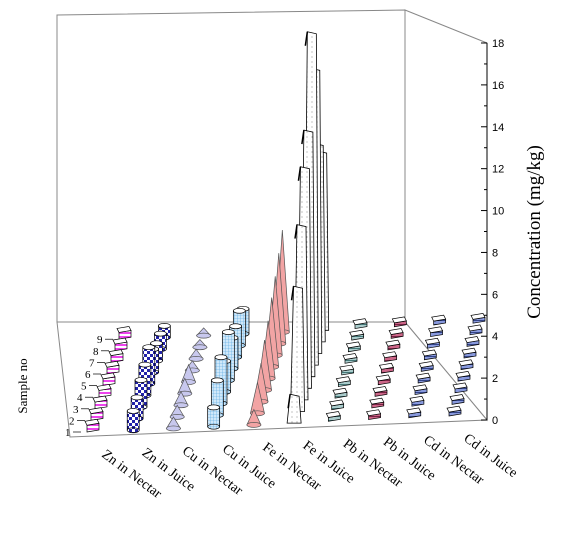  What do you see at coordinates (495, 253) in the screenshot?
I see `y-tick-label: 8` at bounding box center [495, 253].